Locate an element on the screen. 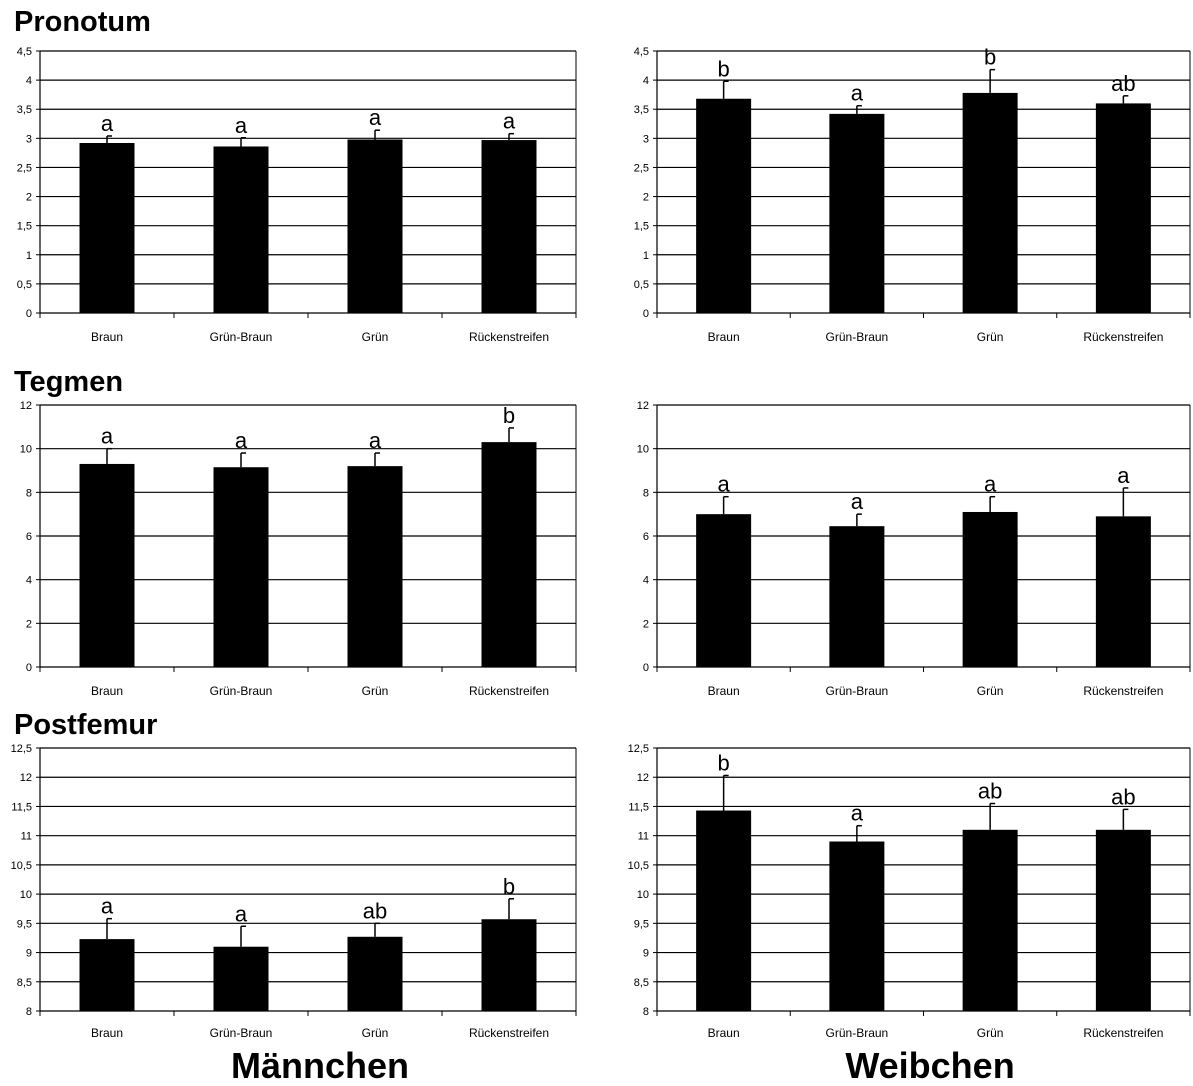 Image resolution: width=1193 pixels, height=1086 pixels. y-tick-label: 9 is located at coordinates (29, 954).